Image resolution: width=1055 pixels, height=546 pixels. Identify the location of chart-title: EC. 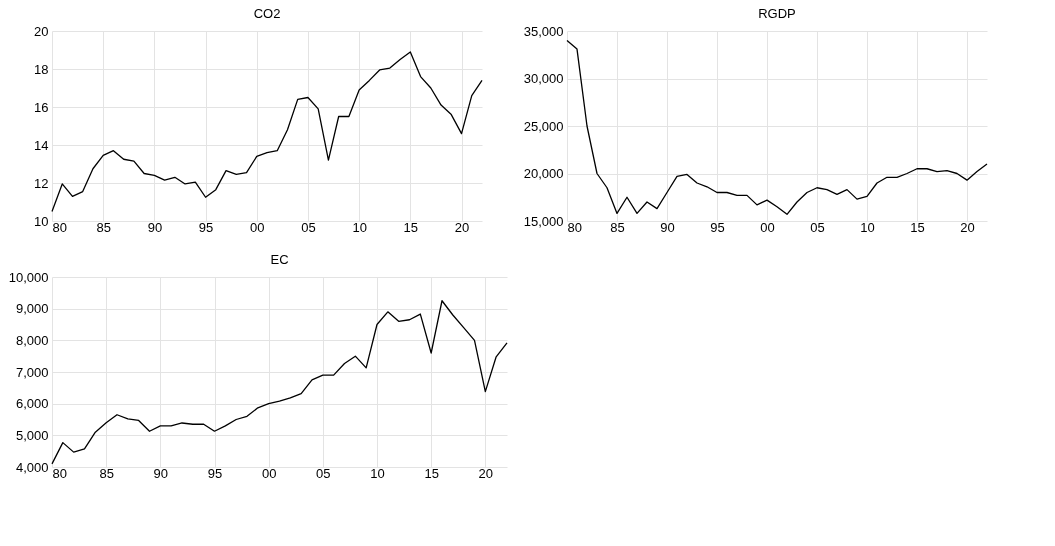
(279, 259).